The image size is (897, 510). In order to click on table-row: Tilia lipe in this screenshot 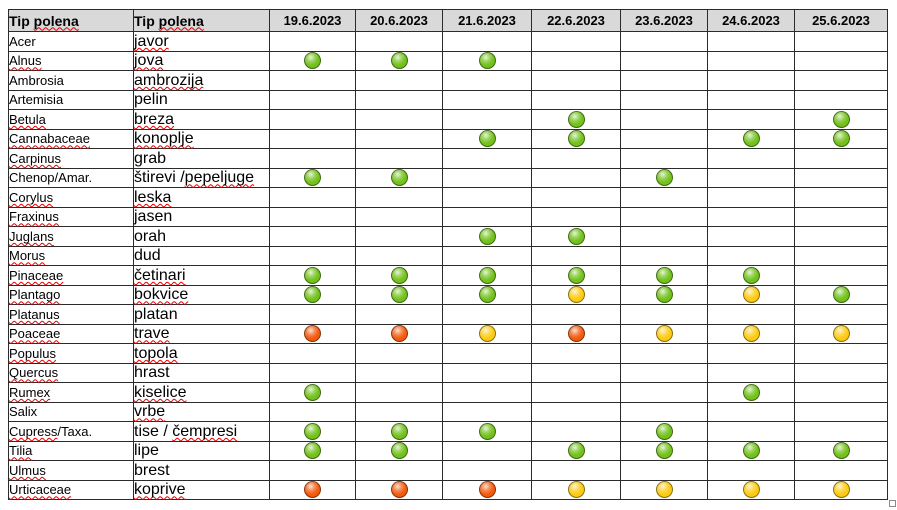, I will do `click(448, 450)`.